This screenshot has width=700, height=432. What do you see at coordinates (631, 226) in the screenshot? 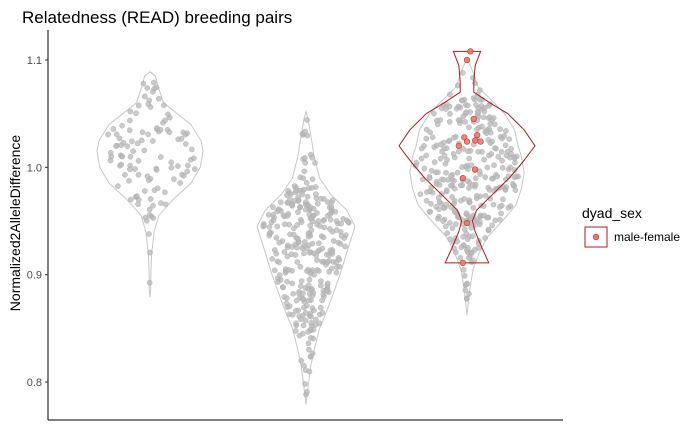
I see `legend: dyad_sex male-female` at bounding box center [631, 226].